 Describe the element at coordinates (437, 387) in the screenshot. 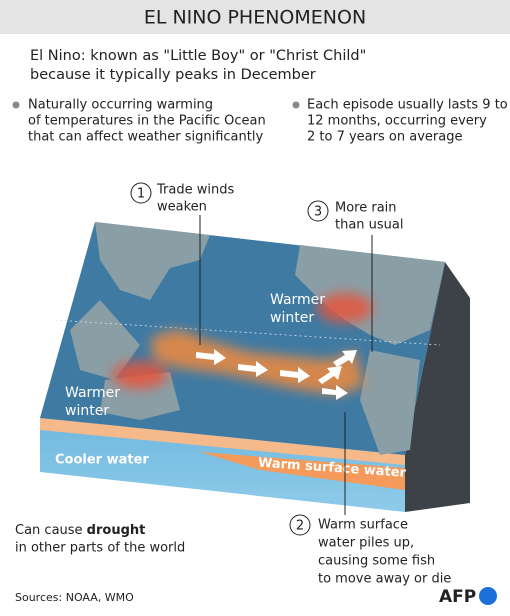

I see `block-side` at that location.